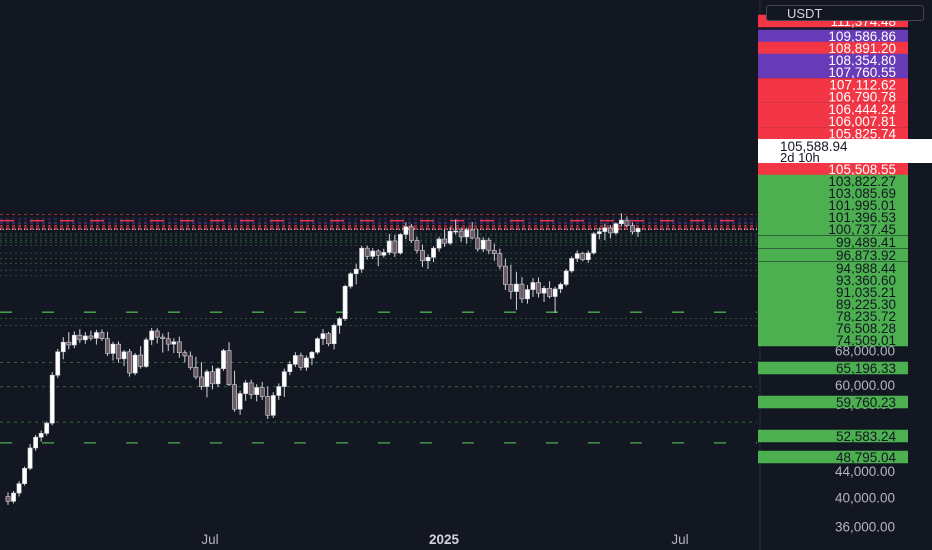 The image size is (932, 550). I want to click on current-price-countdown: 2d 10h, so click(800, 157).